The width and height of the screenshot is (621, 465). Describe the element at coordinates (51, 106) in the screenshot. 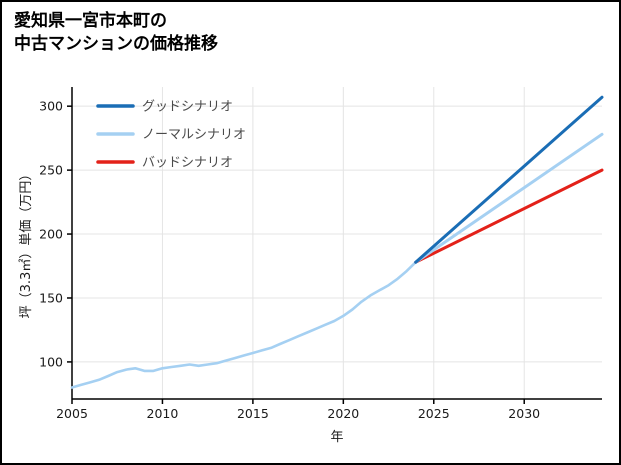

I see `y-tick-label: 300` at that location.